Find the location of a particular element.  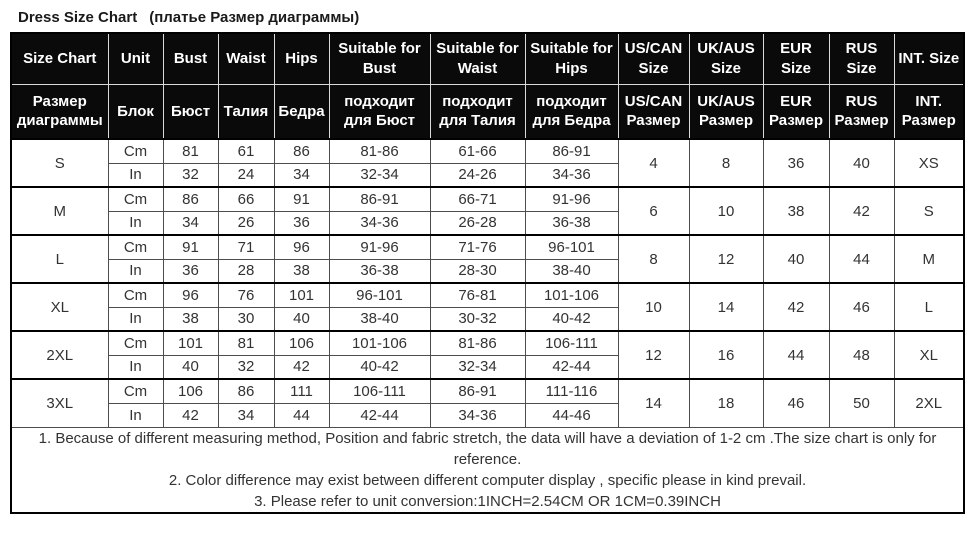

us-can-size-cell: 6 is located at coordinates (653, 211).